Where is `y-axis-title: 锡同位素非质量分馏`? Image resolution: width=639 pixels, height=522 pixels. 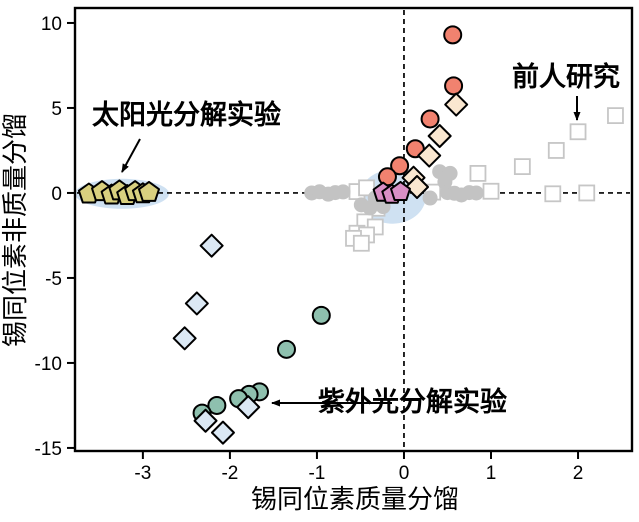 y-axis-title: 锡同位素非质量分馏 is located at coordinates (15, 230).